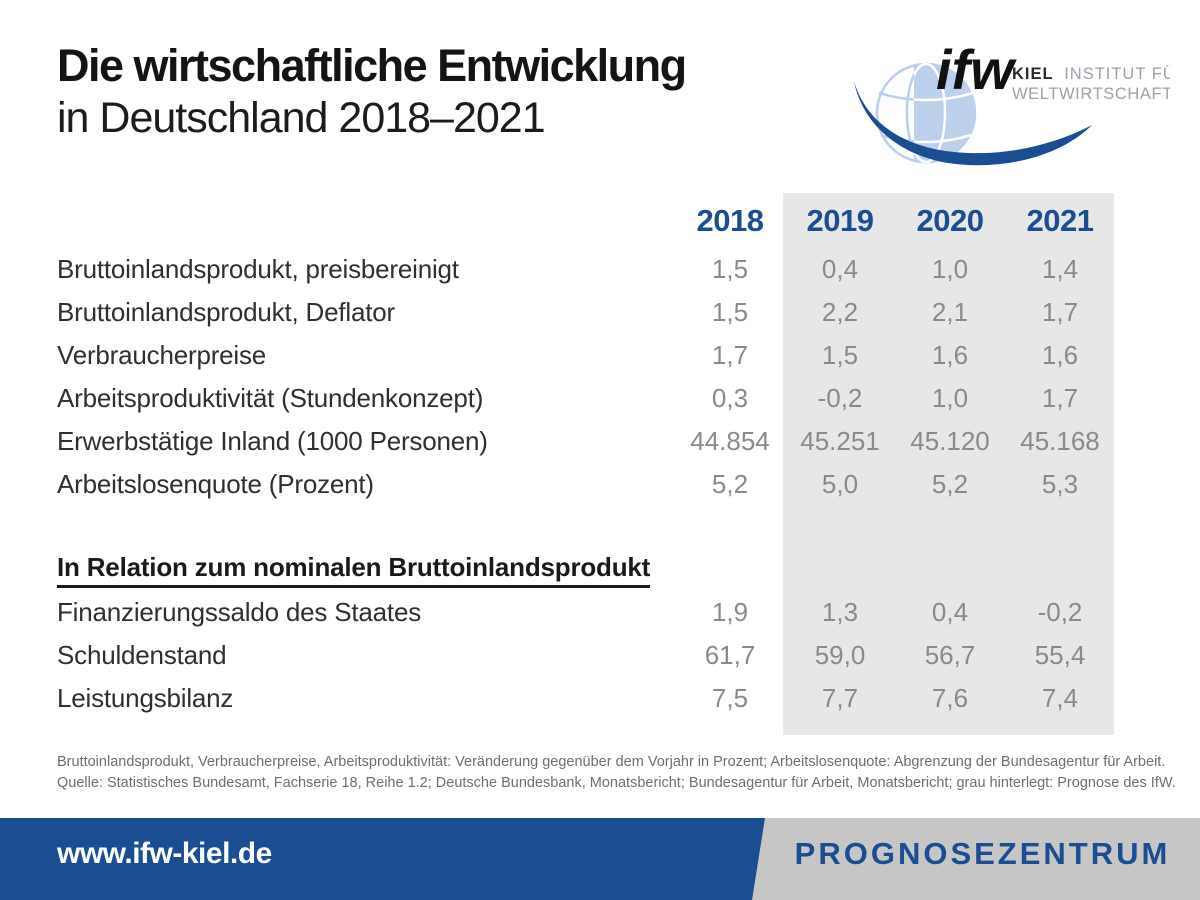  What do you see at coordinates (730, 698) in the screenshot?
I see `cell-value: 7,5` at bounding box center [730, 698].